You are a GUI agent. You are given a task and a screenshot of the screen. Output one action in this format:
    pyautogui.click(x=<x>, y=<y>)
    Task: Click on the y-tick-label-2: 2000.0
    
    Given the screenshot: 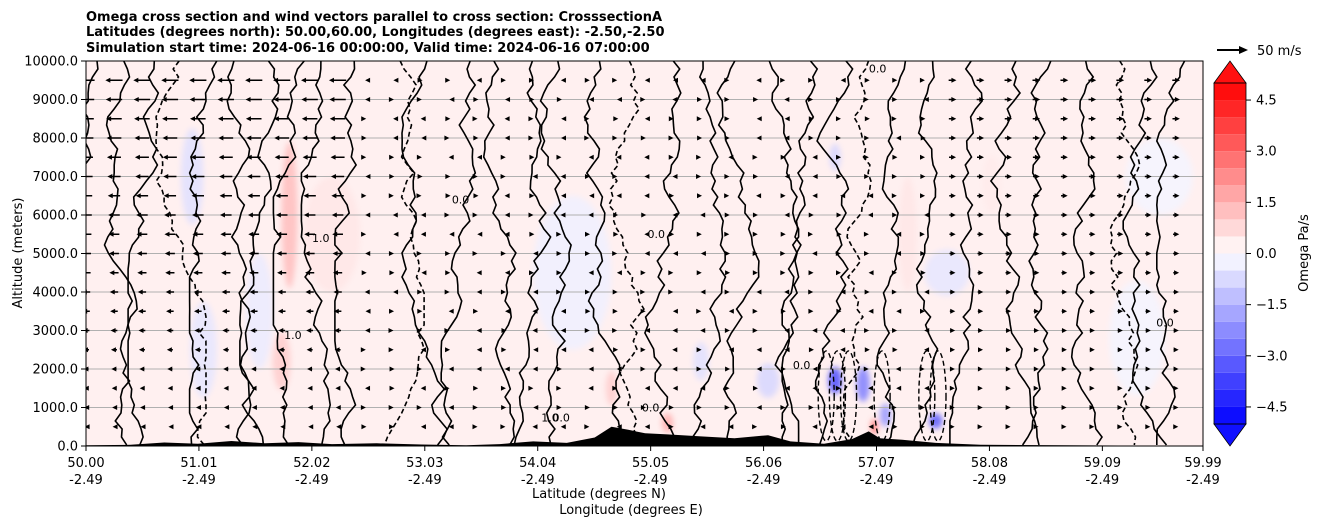 What is the action you would take?
    pyautogui.click(x=56, y=370)
    